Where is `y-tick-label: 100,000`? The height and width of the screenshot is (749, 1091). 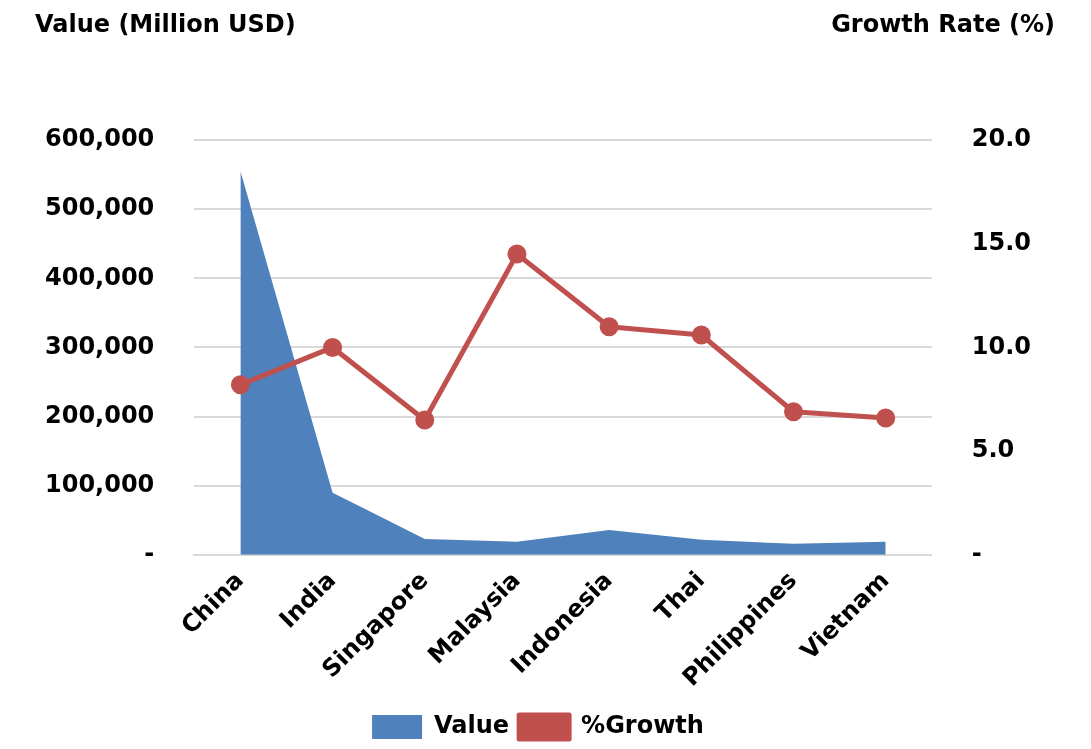
y-tick-label: 100,000 is located at coordinates (100, 483).